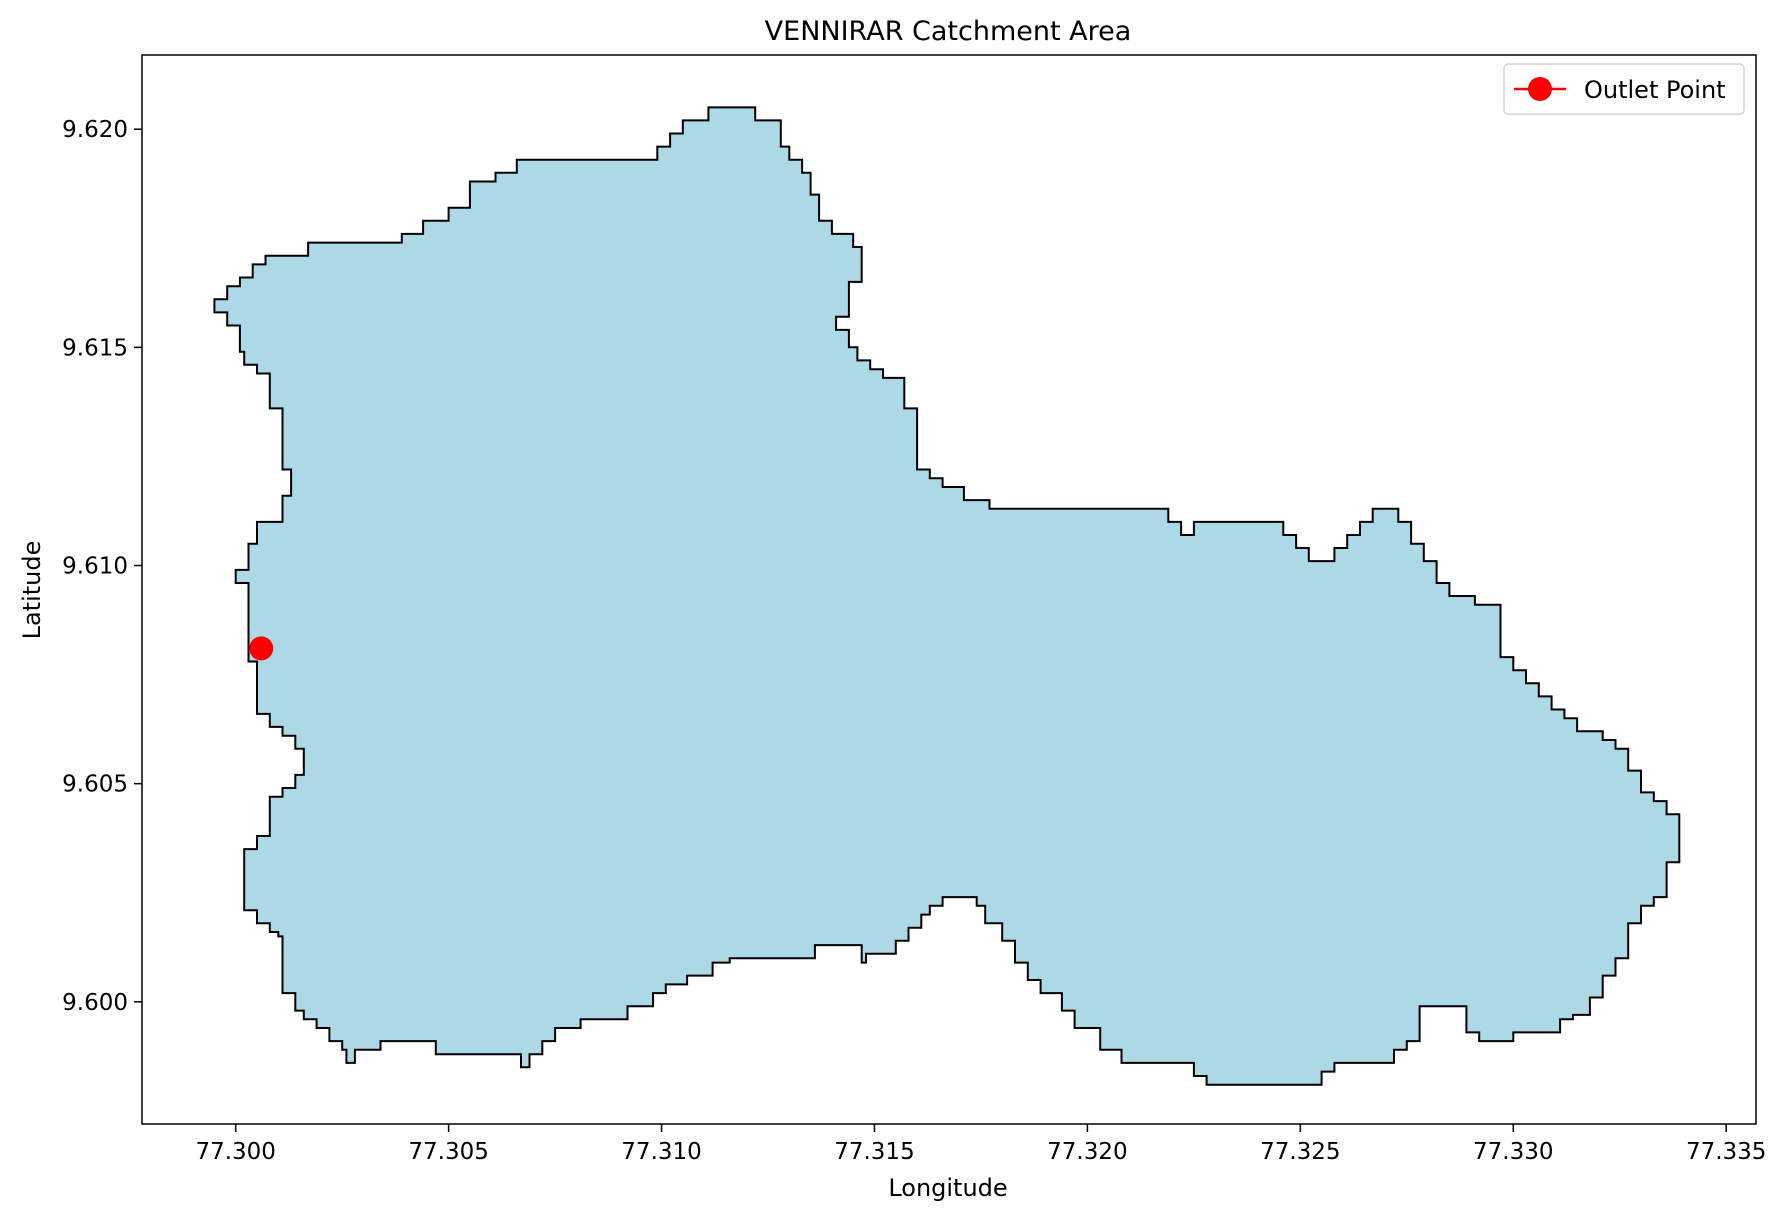 This screenshot has width=1777, height=1213. Describe the element at coordinates (1540, 89) in the screenshot. I see `legend-marker-dot` at that location.